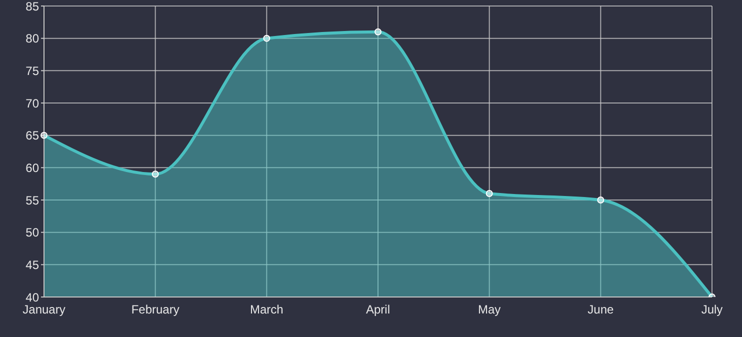  Describe the element at coordinates (33, 233) in the screenshot. I see `y-tick-label: 50` at that location.